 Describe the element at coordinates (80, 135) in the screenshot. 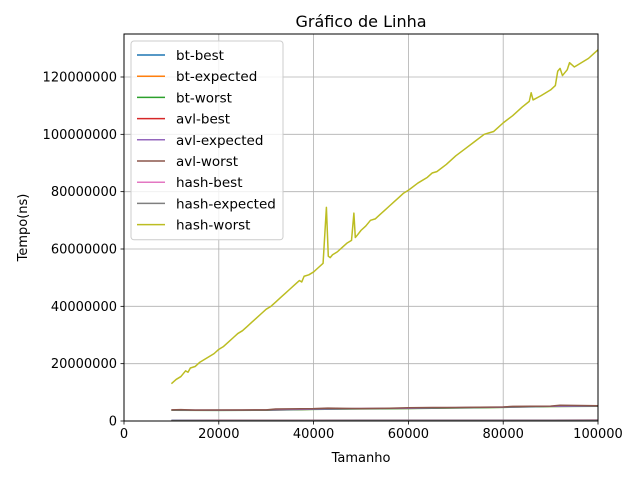

I see `y-tick-label: 100000000` at that location.